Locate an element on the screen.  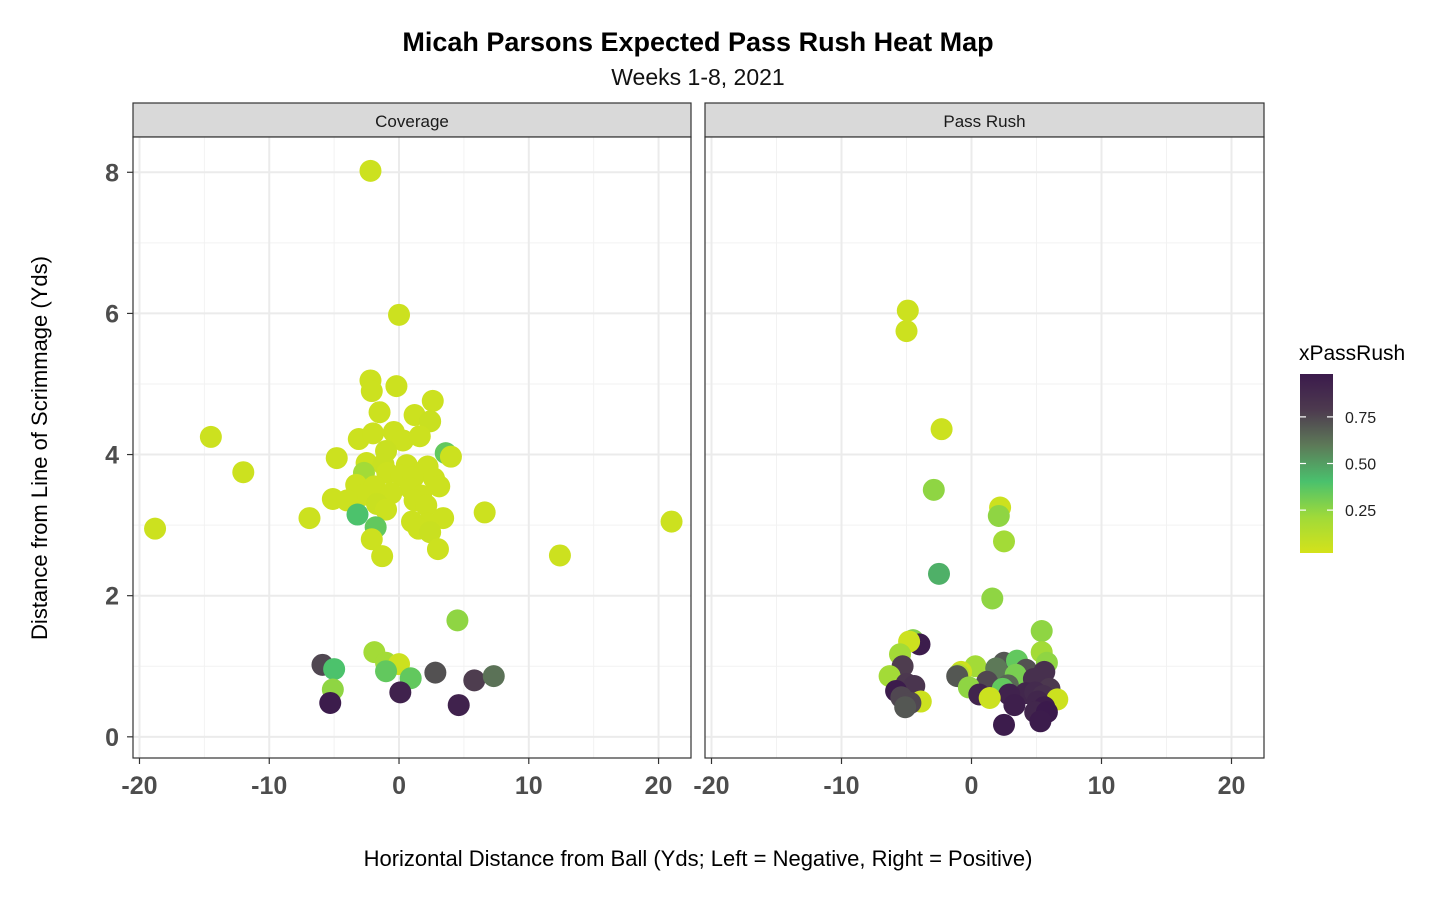
chart-subtitle: Weeks 1-8, 2021 is located at coordinates (697, 77).